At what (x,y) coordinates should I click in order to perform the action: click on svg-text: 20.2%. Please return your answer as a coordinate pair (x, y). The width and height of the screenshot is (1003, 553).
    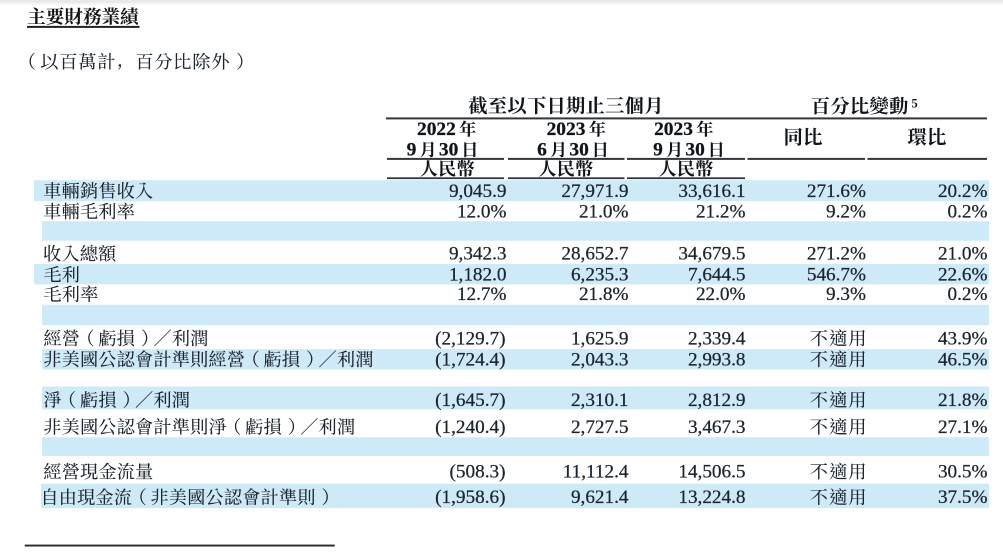
    Looking at the image, I should click on (963, 191).